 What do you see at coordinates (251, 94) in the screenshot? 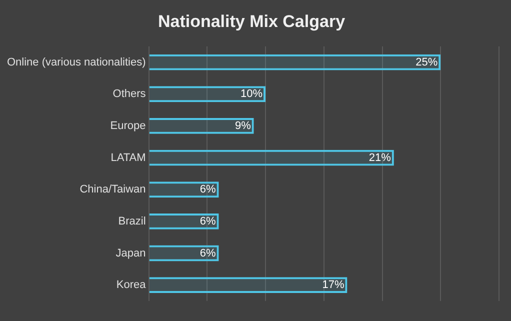
I see `data-label: 10%` at bounding box center [251, 94].